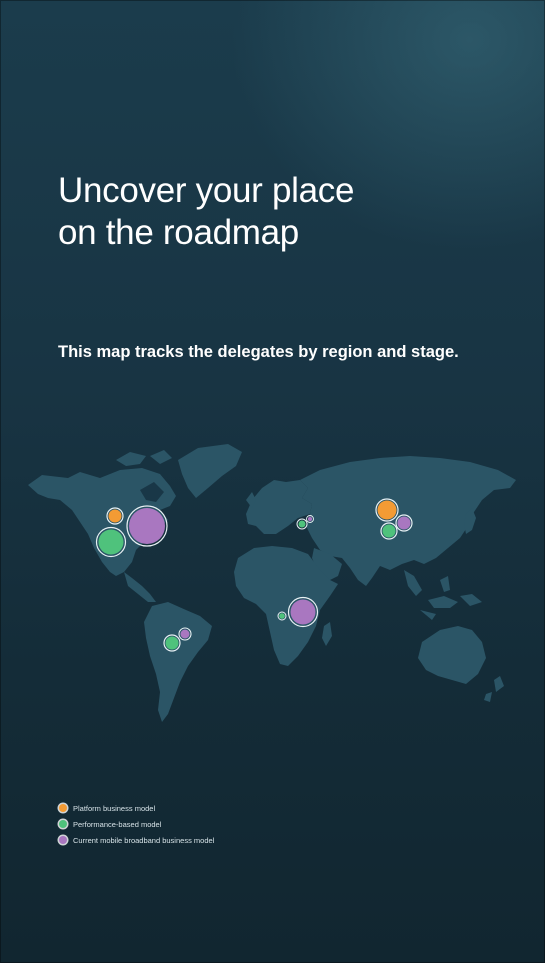 This screenshot has width=545, height=963. What do you see at coordinates (140, 587) in the screenshot?
I see `continent-central-america` at bounding box center [140, 587].